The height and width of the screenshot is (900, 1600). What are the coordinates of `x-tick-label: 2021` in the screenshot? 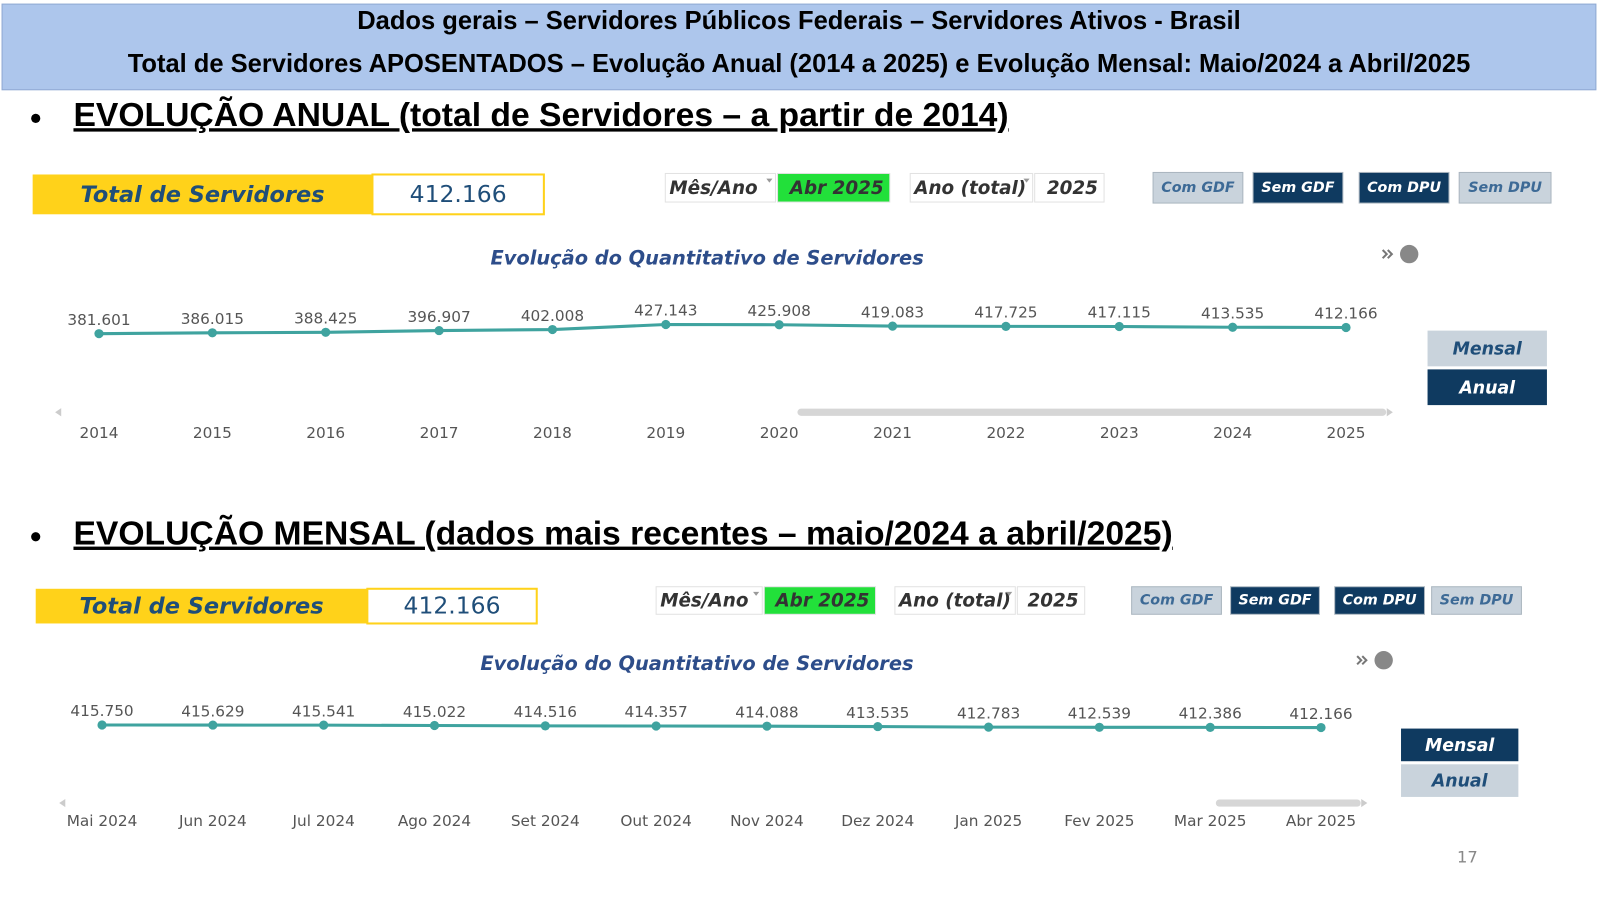 It's located at (892, 433).